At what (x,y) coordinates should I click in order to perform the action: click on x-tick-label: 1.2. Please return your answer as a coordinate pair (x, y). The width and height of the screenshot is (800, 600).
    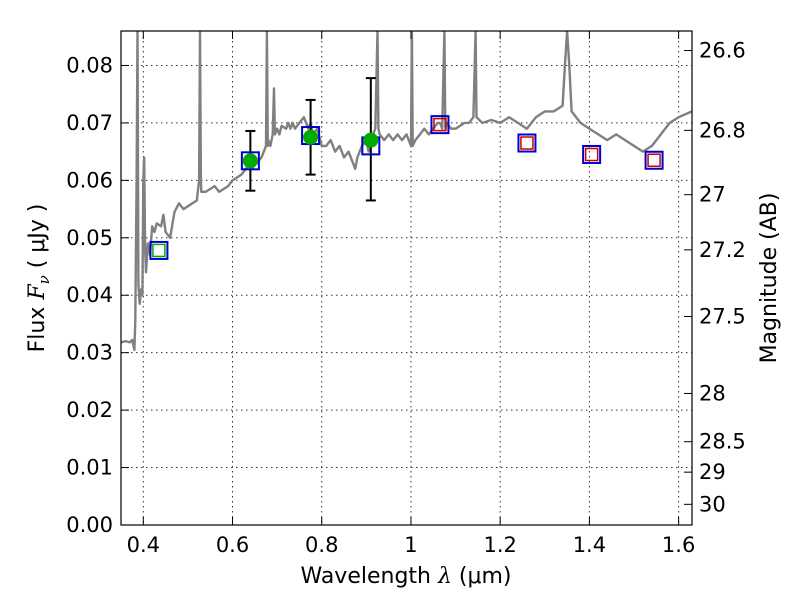
    Looking at the image, I should click on (499, 545).